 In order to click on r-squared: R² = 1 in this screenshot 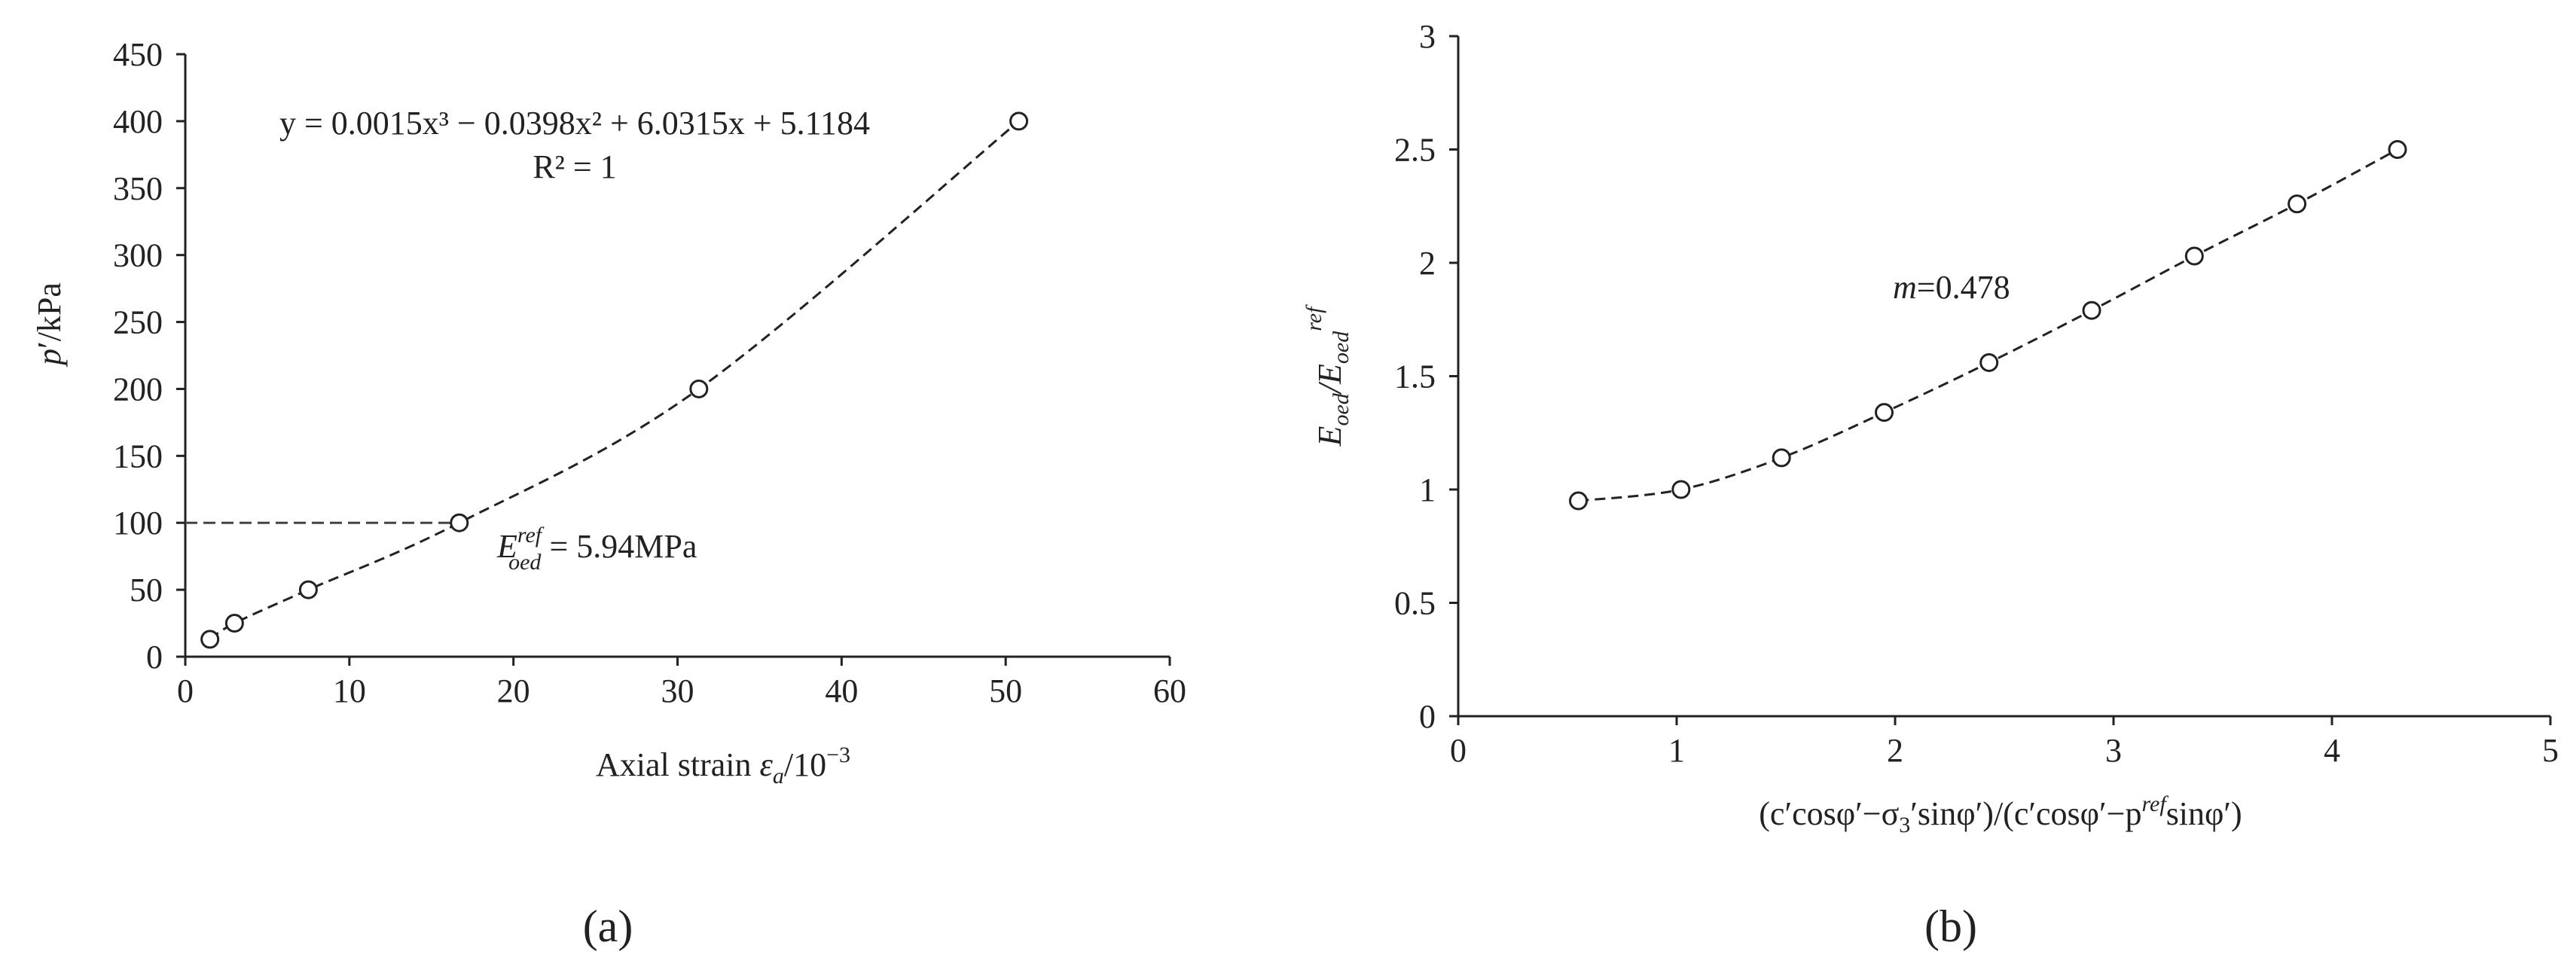, I will do `click(575, 166)`.